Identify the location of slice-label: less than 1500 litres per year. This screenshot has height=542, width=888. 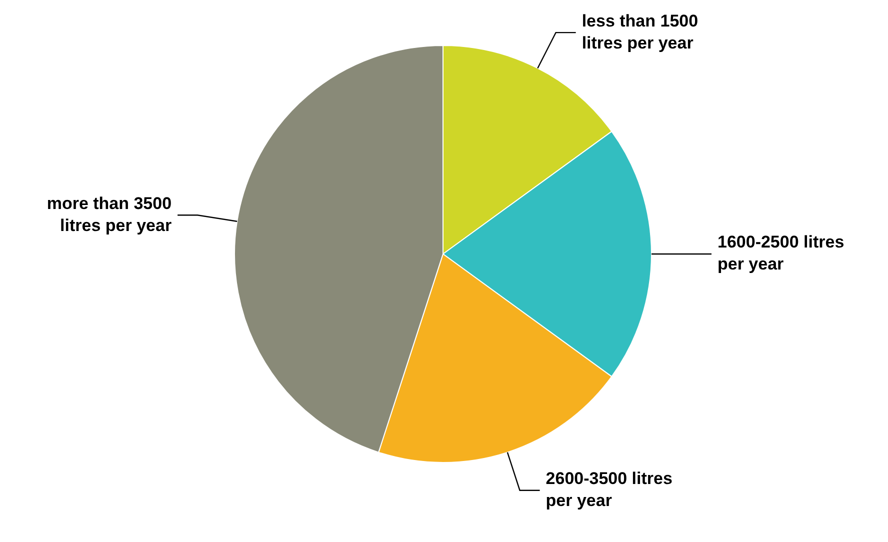
(640, 31).